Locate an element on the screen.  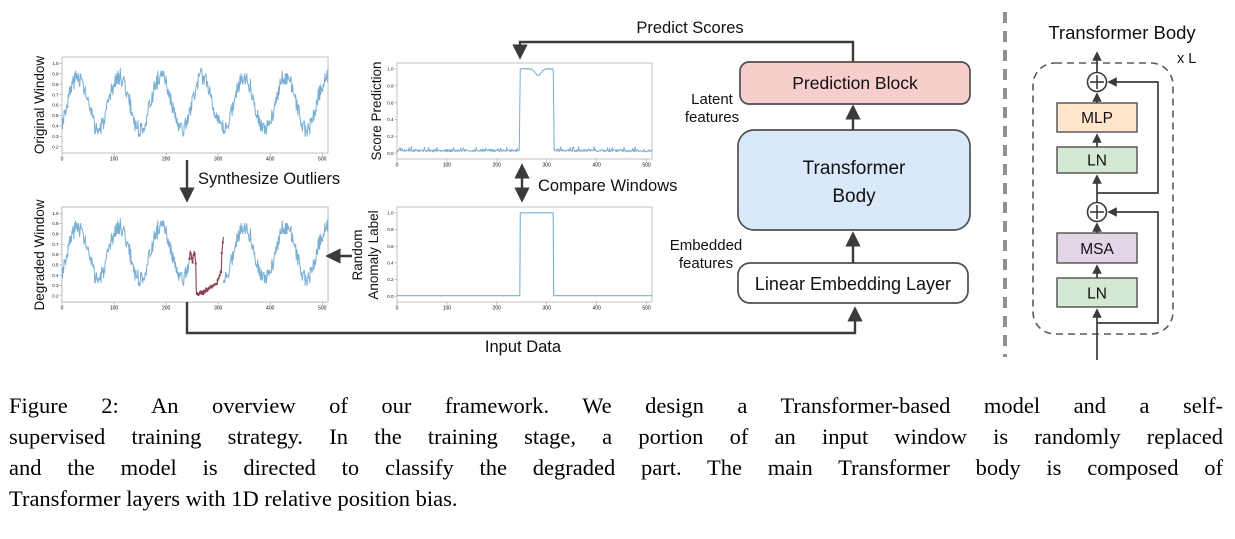
random-anomaly-ylabel-line1: Random is located at coordinates (357, 254).